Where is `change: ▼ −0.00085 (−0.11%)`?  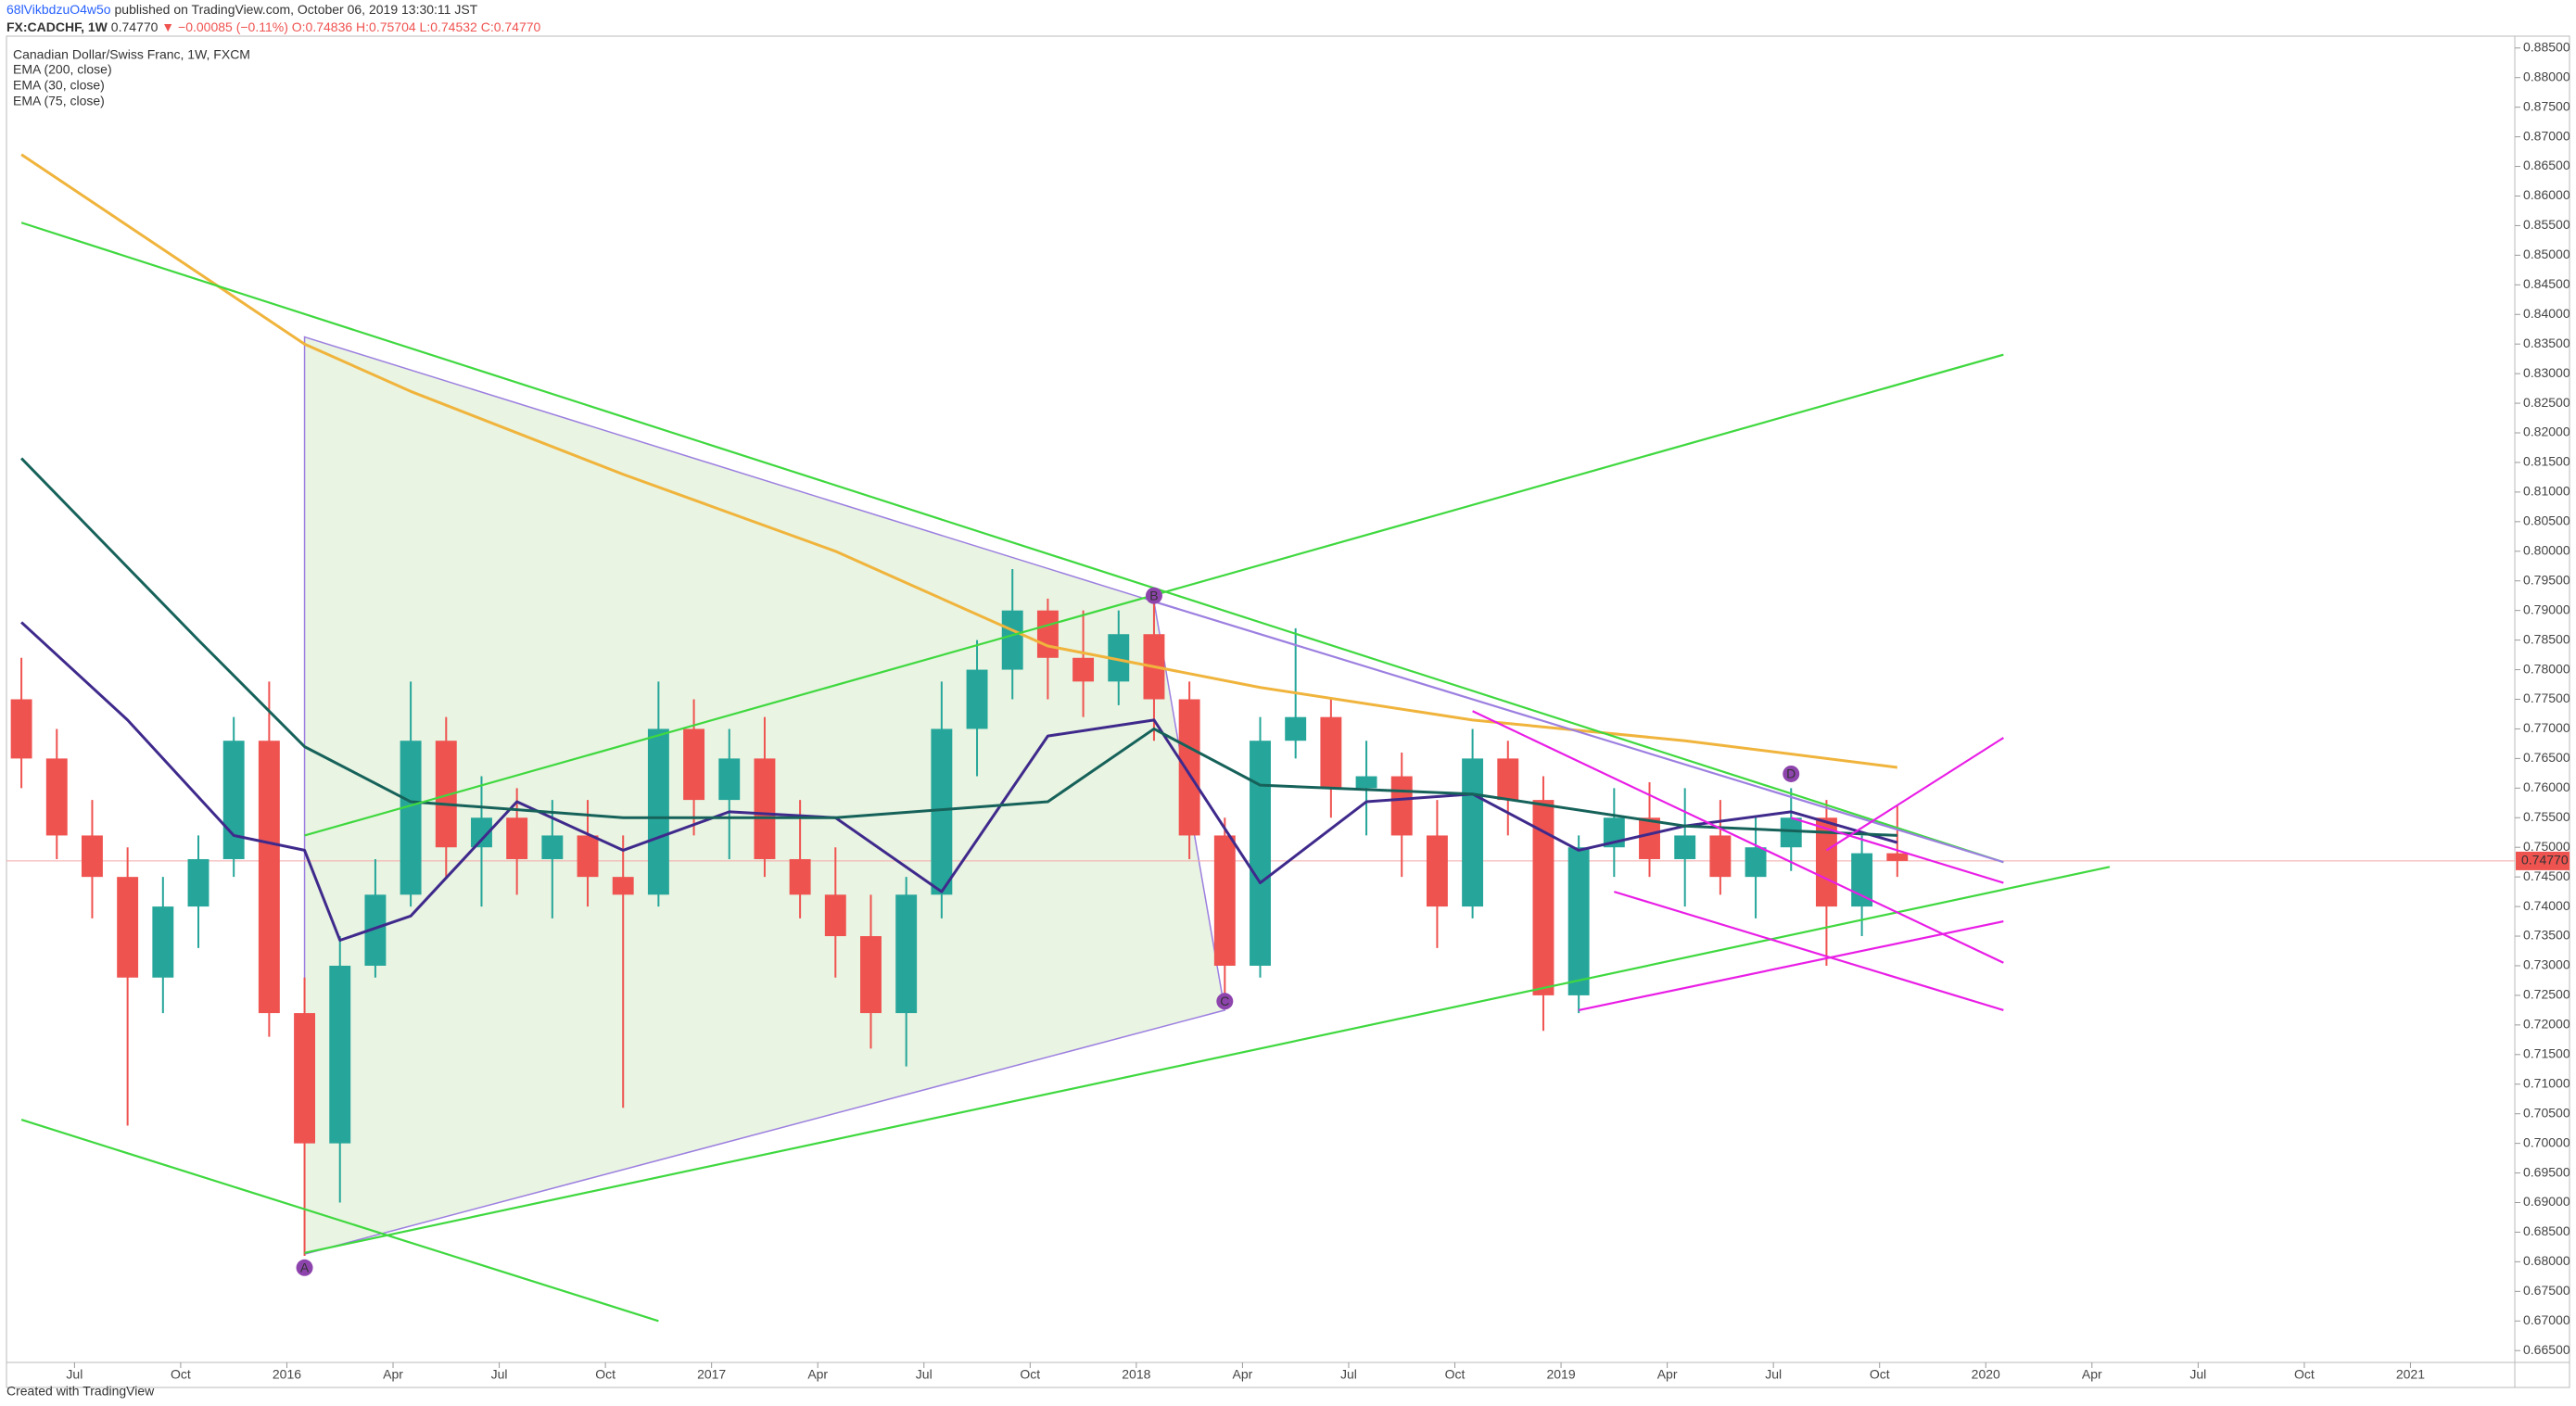
change: ▼ −0.00085 (−0.11%) is located at coordinates (224, 26).